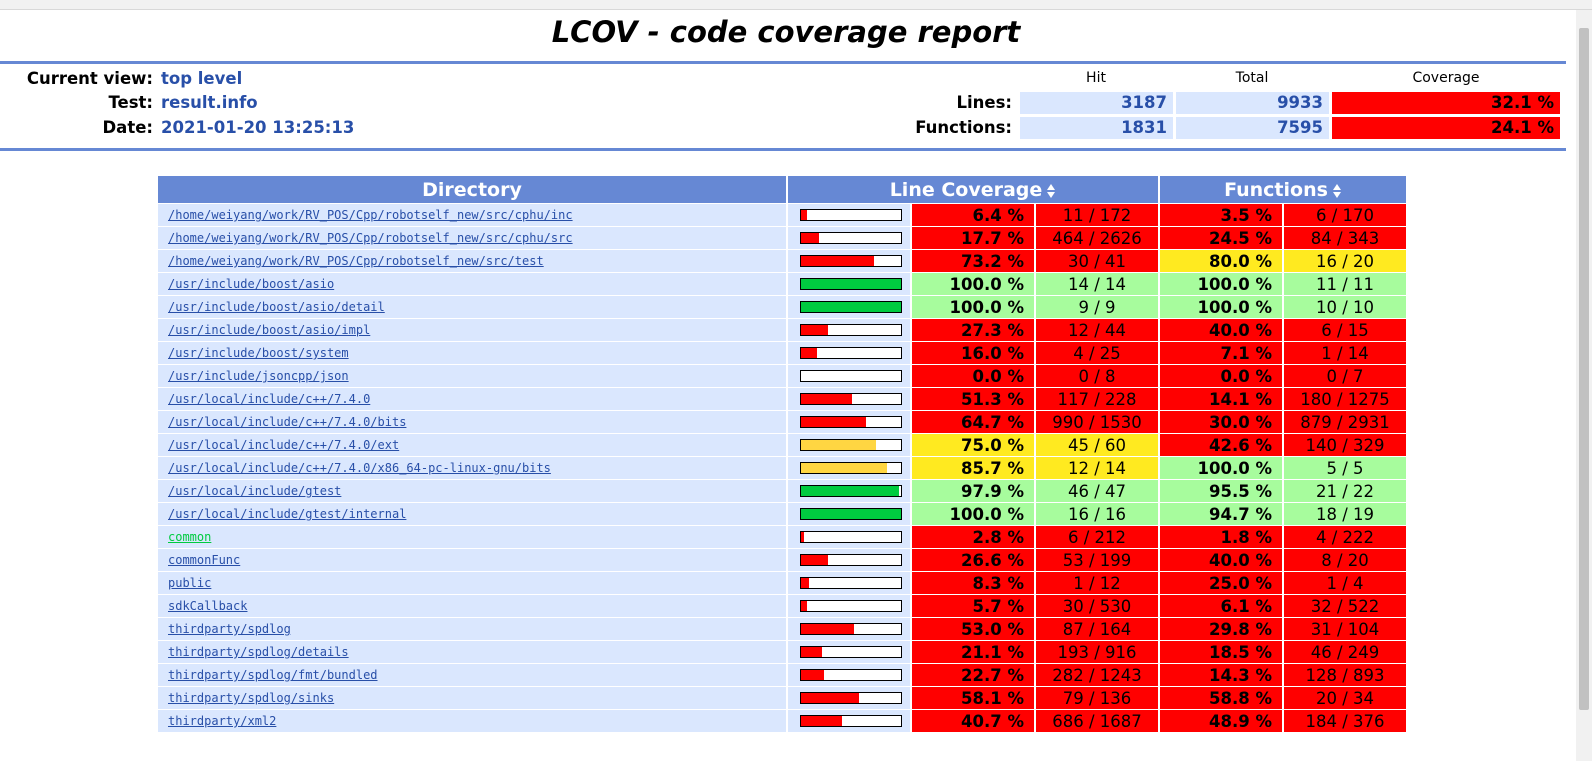 The image size is (1592, 761). I want to click on directory-link: thirdparty/spdlog/fmt/bundled, so click(273, 675).